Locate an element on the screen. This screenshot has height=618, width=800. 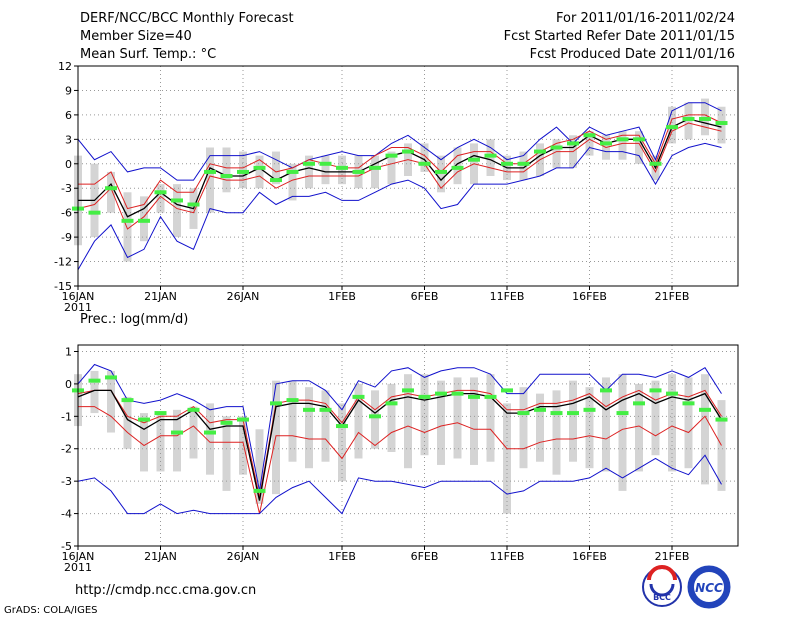
x-tick-label: 6FEB is located at coordinates (425, 296).